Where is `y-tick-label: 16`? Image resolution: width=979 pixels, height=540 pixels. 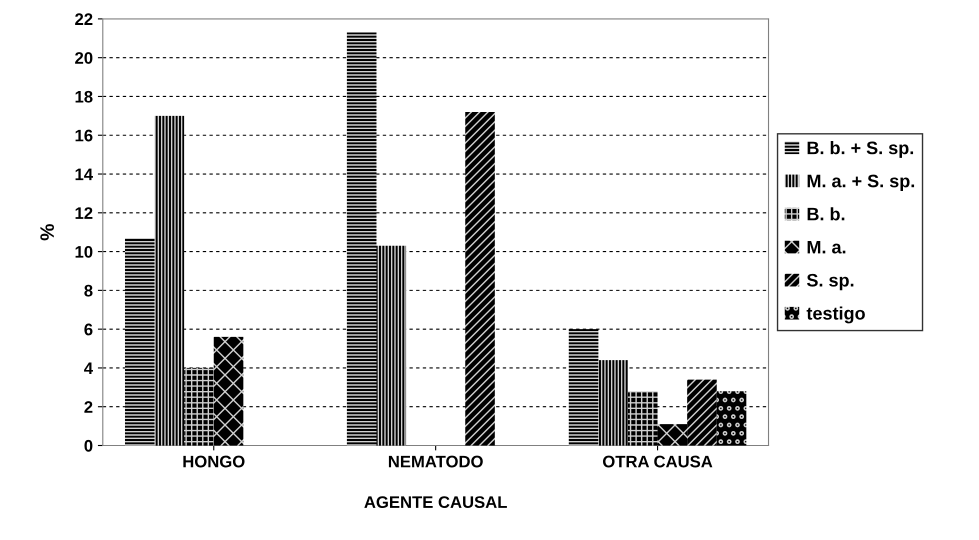 y-tick-label: 16 is located at coordinates (84, 136).